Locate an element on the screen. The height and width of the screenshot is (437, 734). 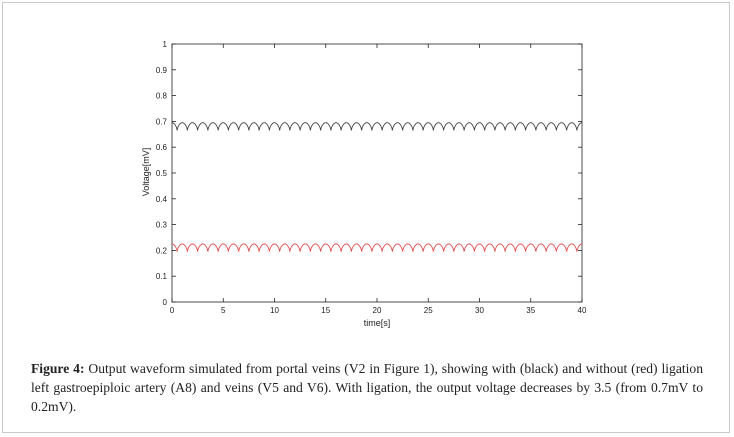
y-tick-label: 0 is located at coordinates (165, 302).